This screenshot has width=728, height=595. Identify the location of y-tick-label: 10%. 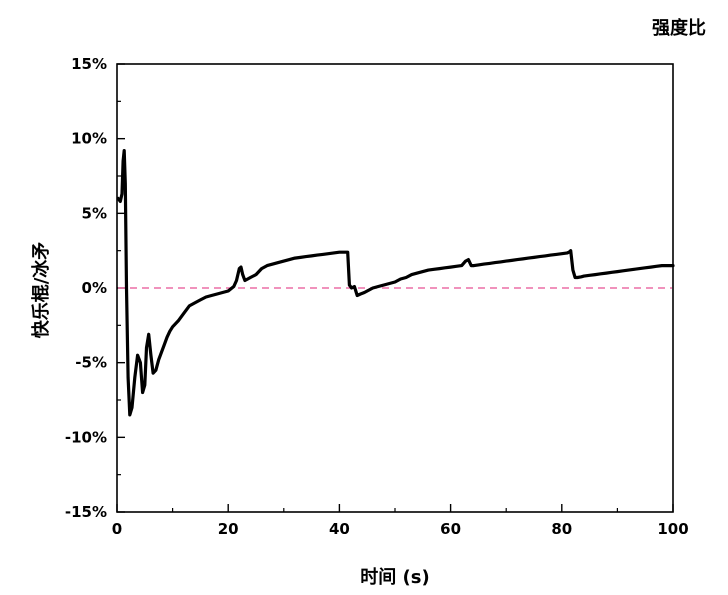
(89, 139).